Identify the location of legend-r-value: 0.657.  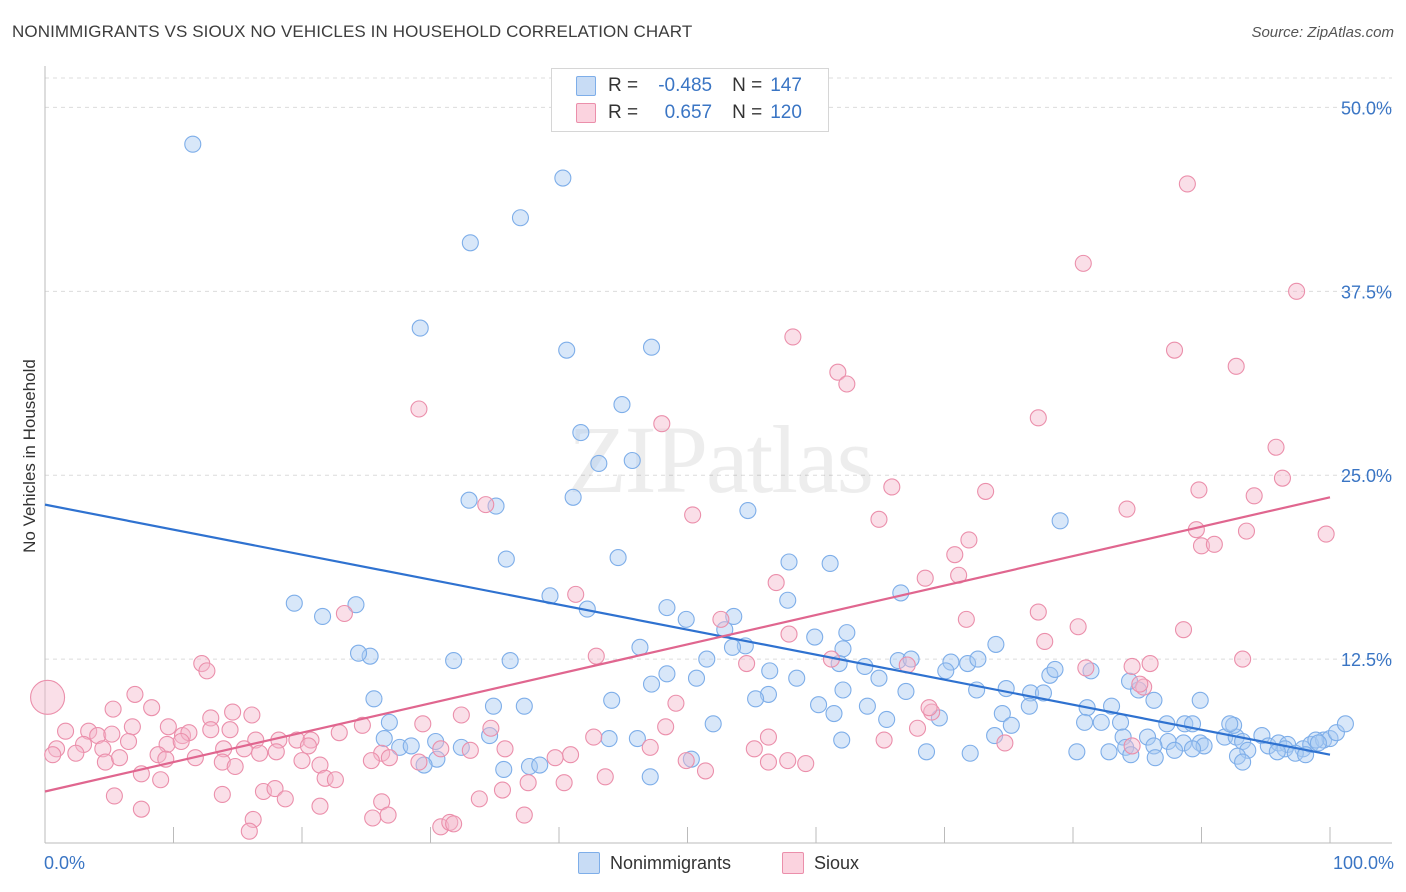
(688, 112).